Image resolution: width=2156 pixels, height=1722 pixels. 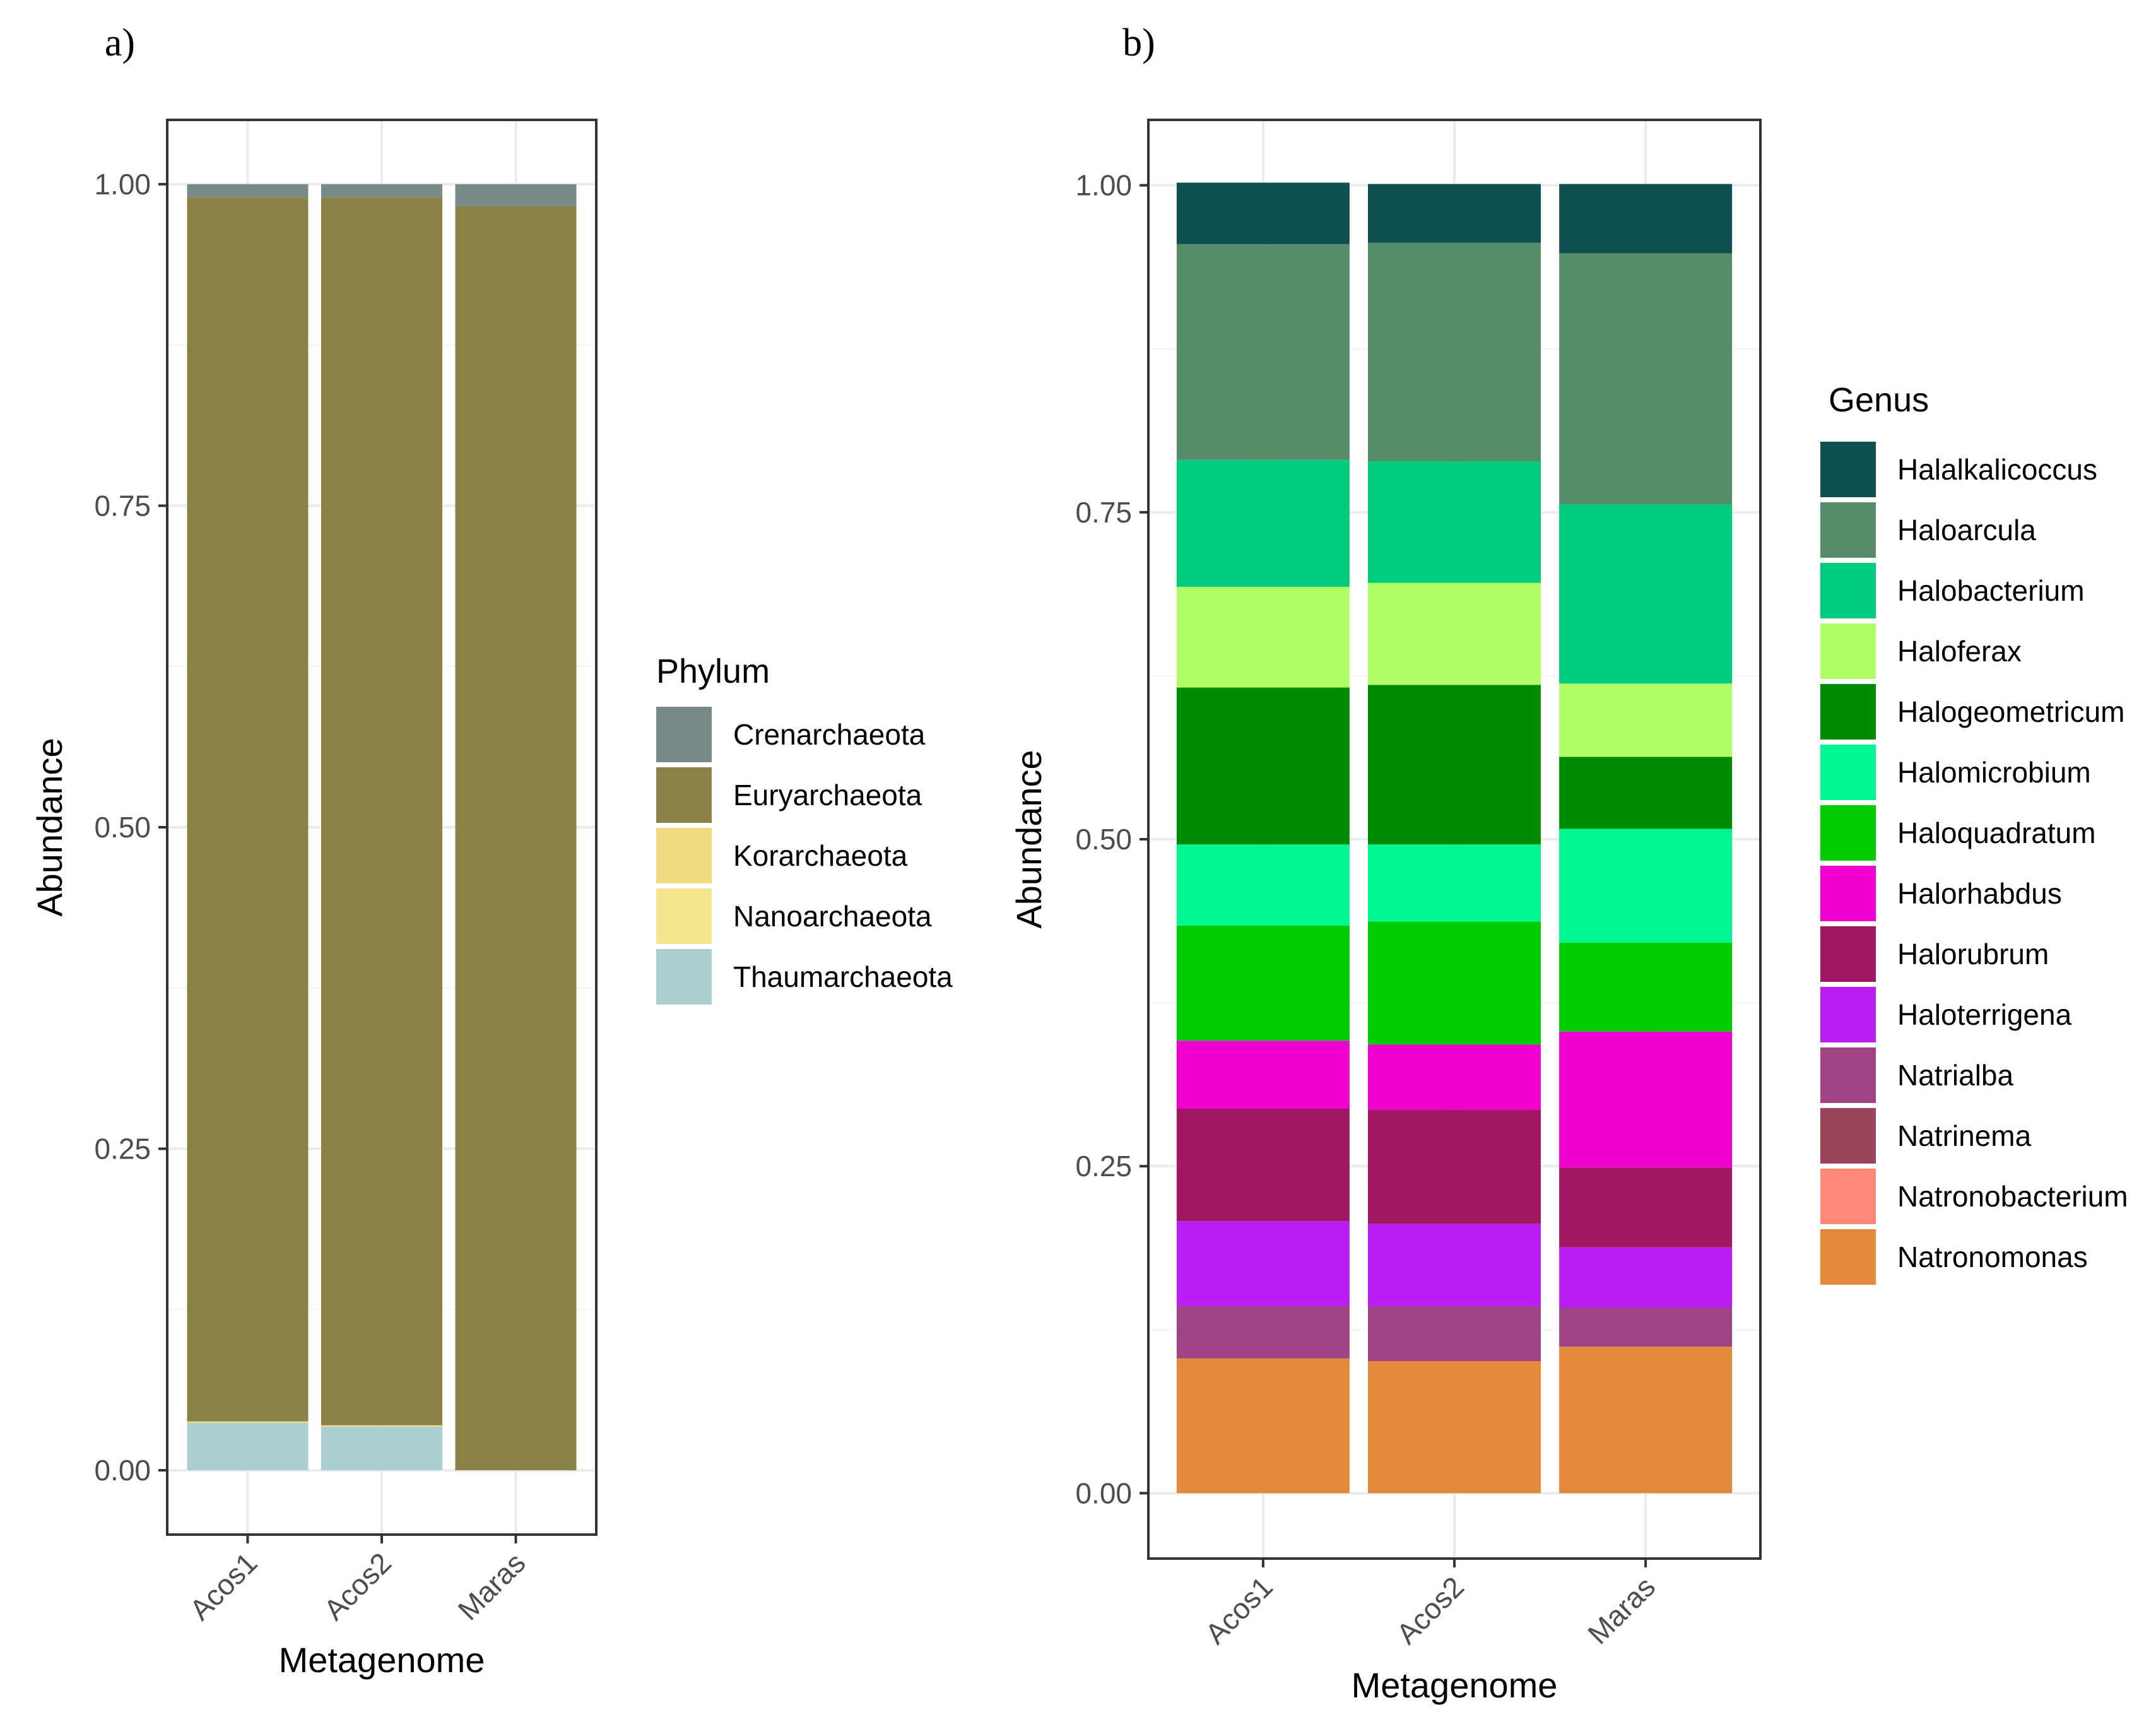 What do you see at coordinates (1454, 352) in the screenshot?
I see `bar-segment-haloarcula-acos2` at bounding box center [1454, 352].